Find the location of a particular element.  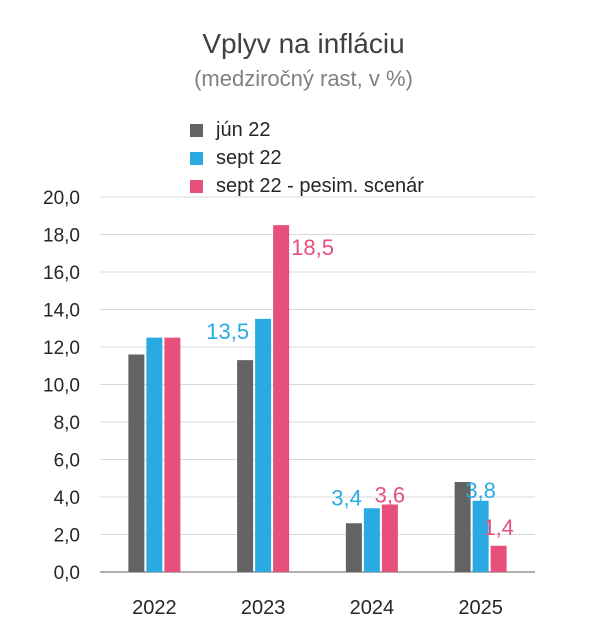

data-label-2025-series-1: 3,8 is located at coordinates (480, 490).